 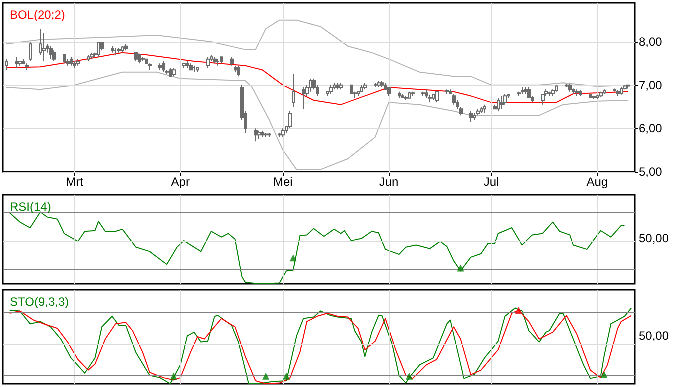 I want to click on x-tick-label: Jun, so click(x=389, y=182).